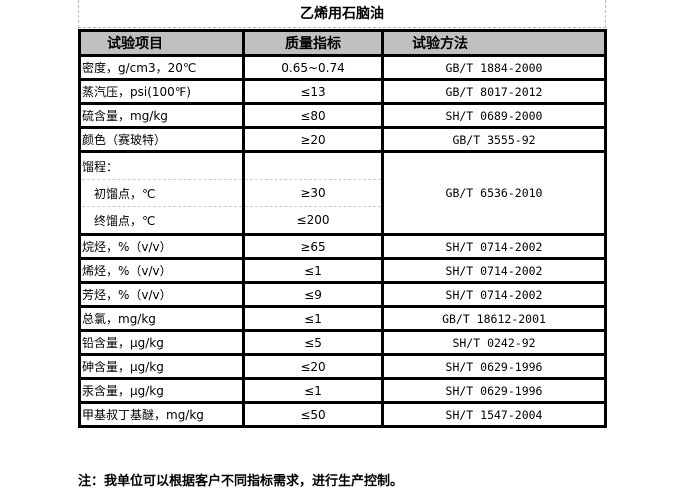  Describe the element at coordinates (313, 246) in the screenshot. I see `cell-spec: ≥65` at that location.